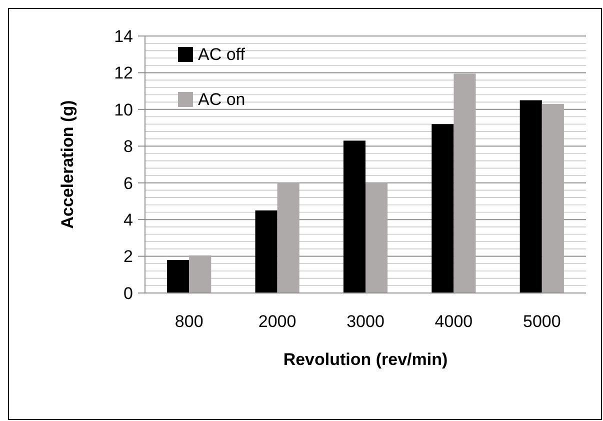  Describe the element at coordinates (189, 321) in the screenshot. I see `x-tick-label: 800` at that location.